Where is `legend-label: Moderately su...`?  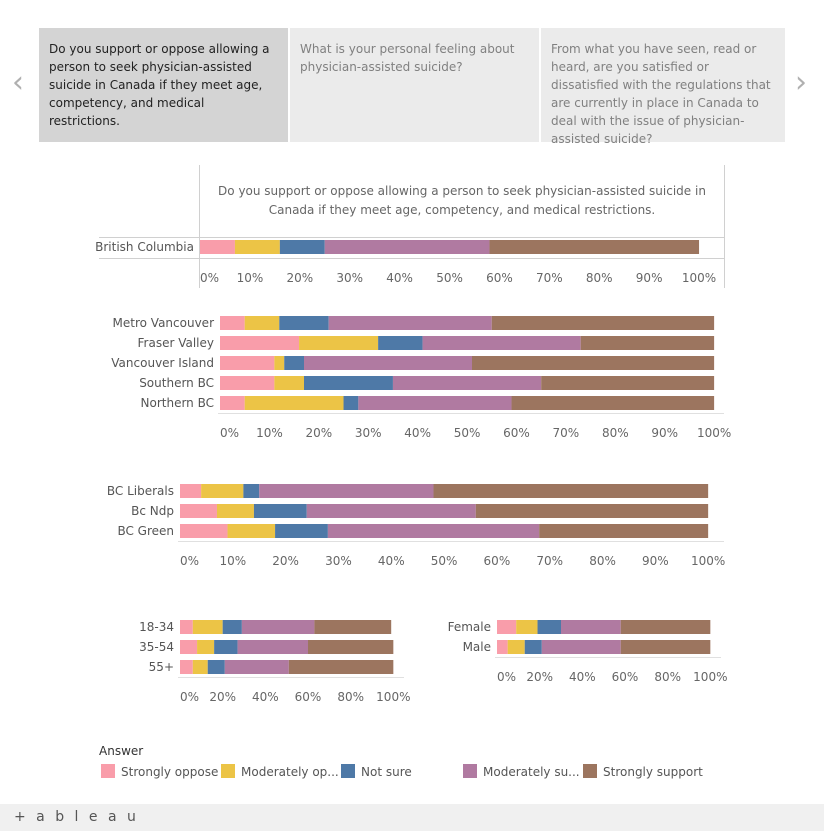 legend-label: Moderately su... is located at coordinates (531, 772).